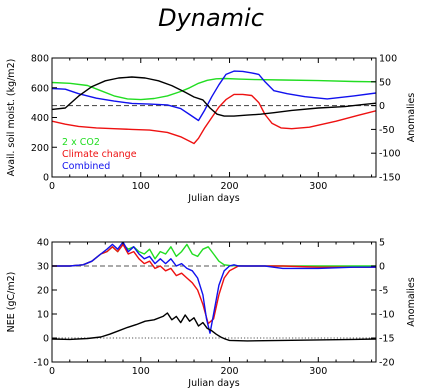  What do you see at coordinates (43, 291) in the screenshot?
I see `y-tick-label: 20` at bounding box center [43, 291].